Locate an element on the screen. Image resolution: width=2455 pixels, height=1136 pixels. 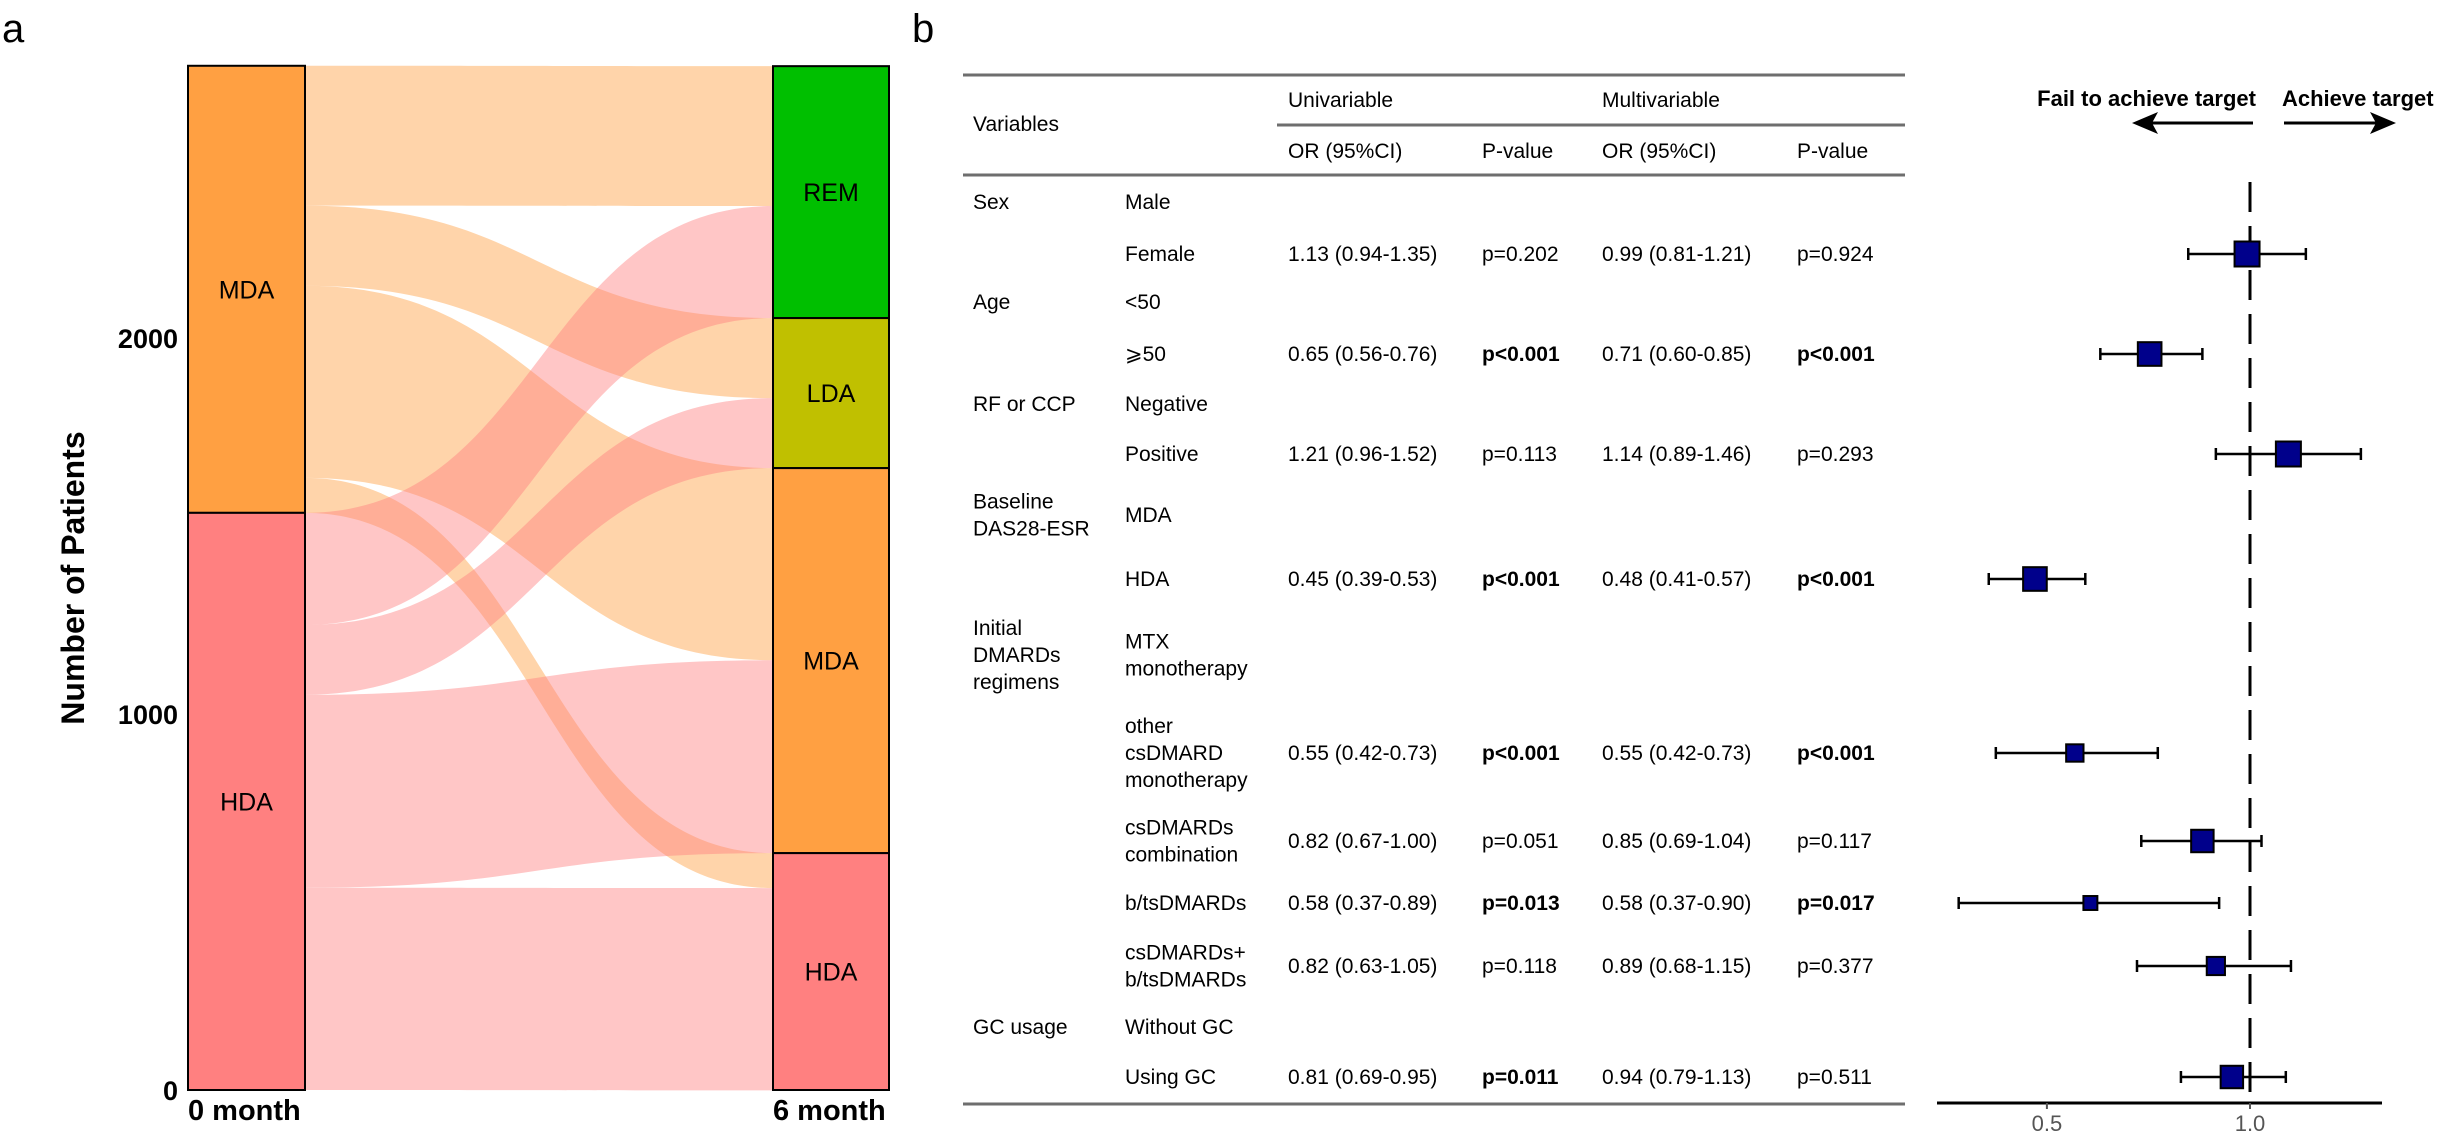
node-0-month-mda is located at coordinates (246, 289).